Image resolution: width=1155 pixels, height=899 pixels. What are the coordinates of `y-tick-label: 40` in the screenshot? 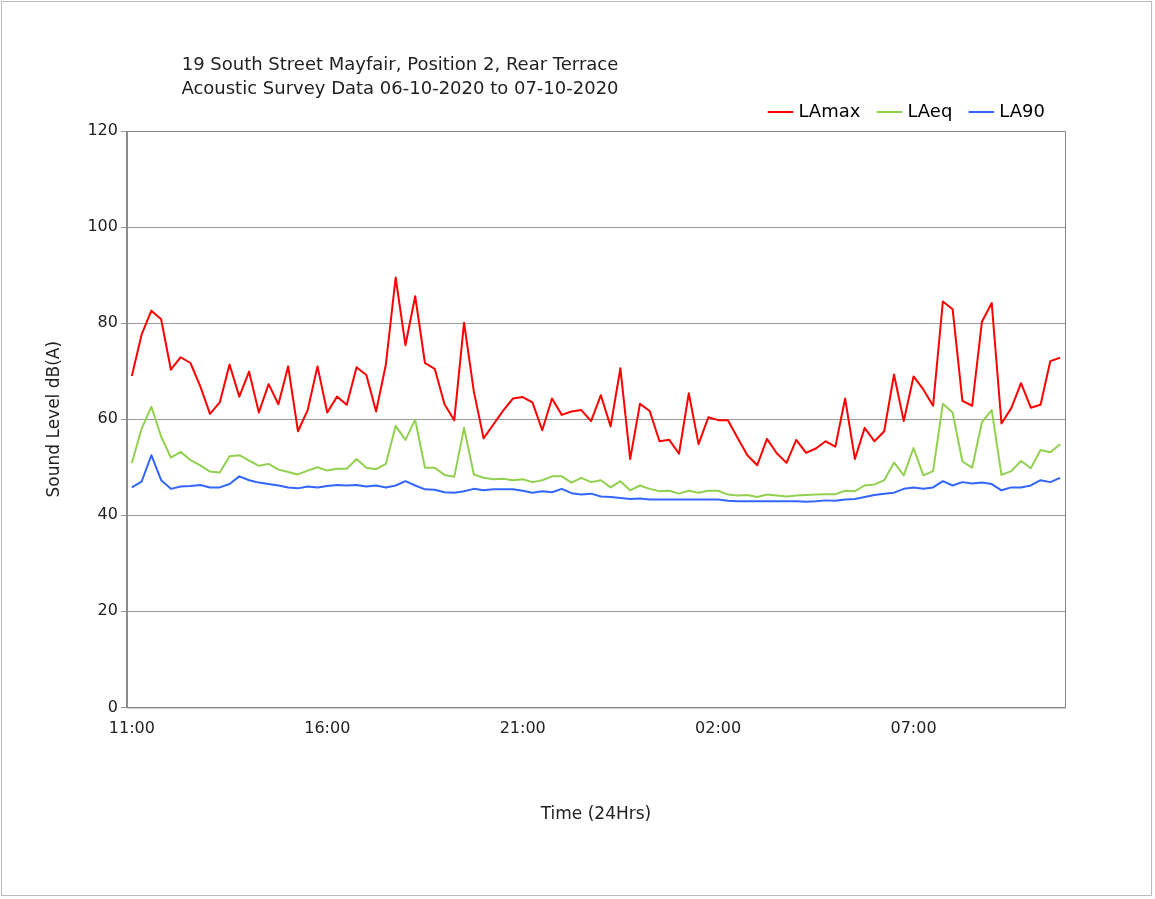 It's located at (107, 514).